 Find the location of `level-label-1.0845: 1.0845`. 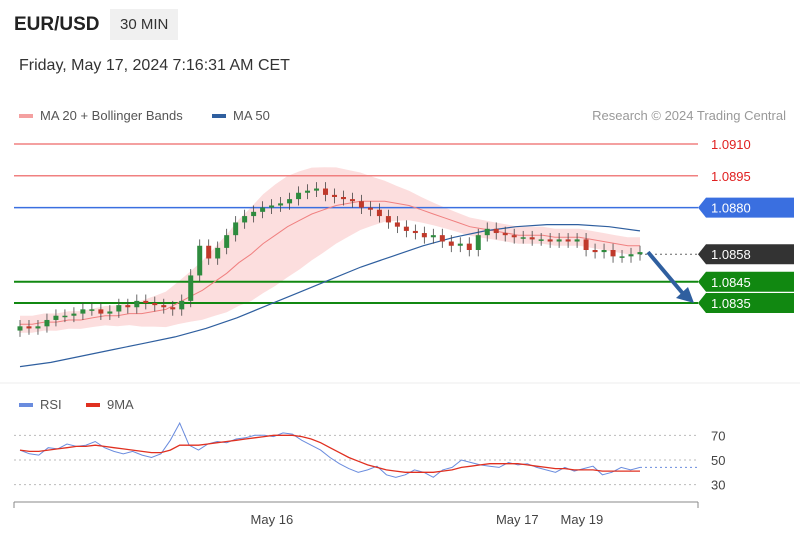

level-label-1.0845: 1.0845 is located at coordinates (731, 282).